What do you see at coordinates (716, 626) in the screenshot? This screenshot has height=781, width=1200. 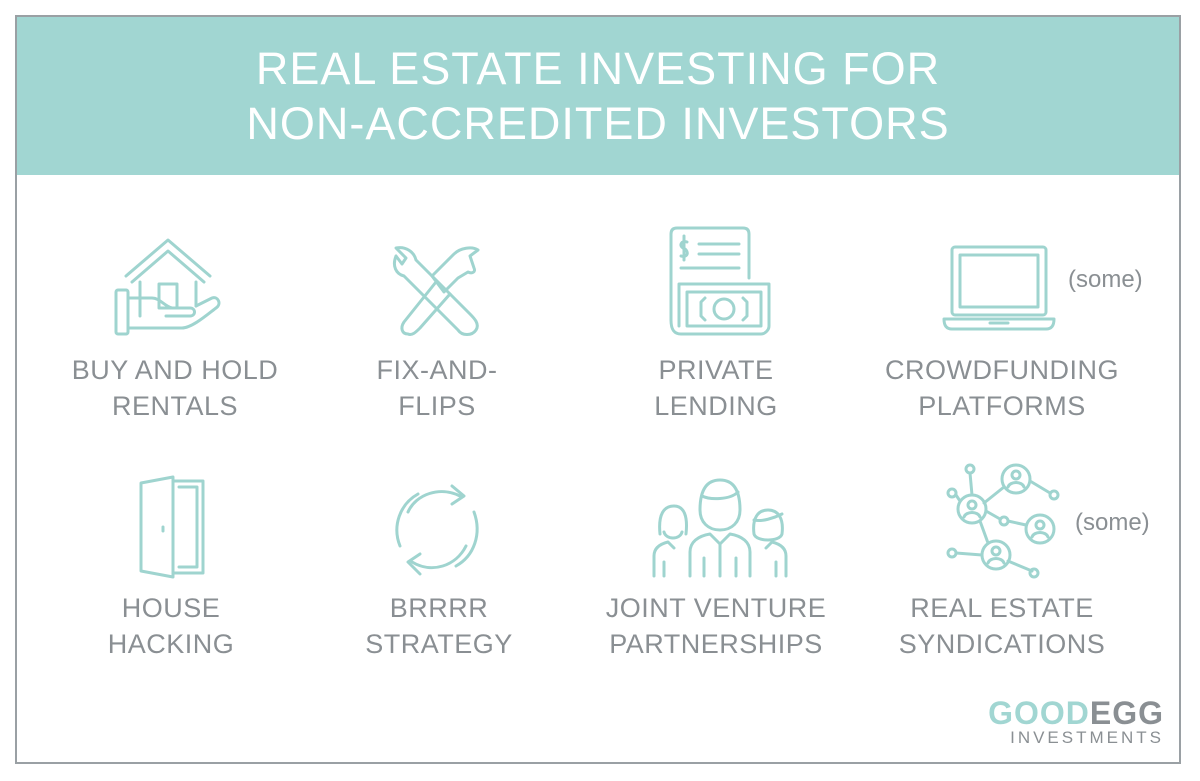 I see `item-label-joint-venture: JOINT VENTURE PARTNERSHIPS` at bounding box center [716, 626].